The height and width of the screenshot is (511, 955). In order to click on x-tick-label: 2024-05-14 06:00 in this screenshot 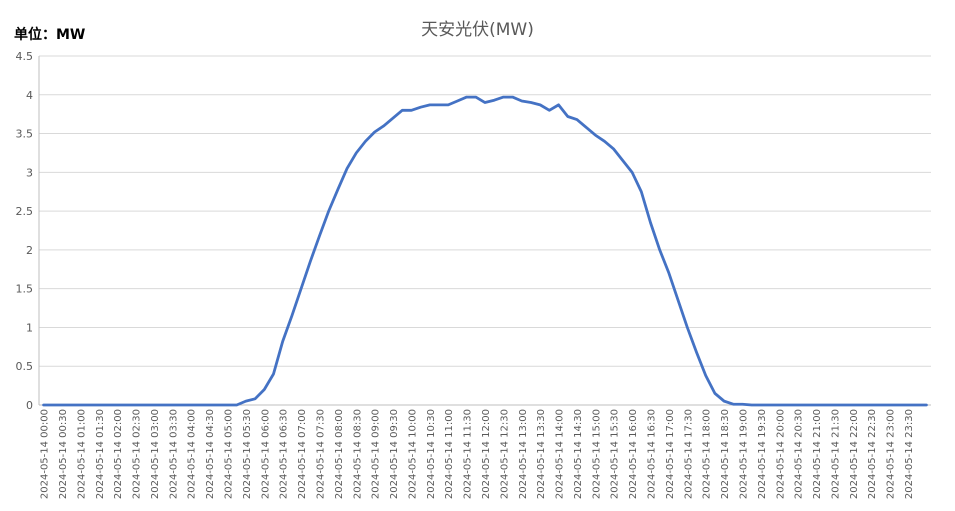, I will do `click(265, 454)`.